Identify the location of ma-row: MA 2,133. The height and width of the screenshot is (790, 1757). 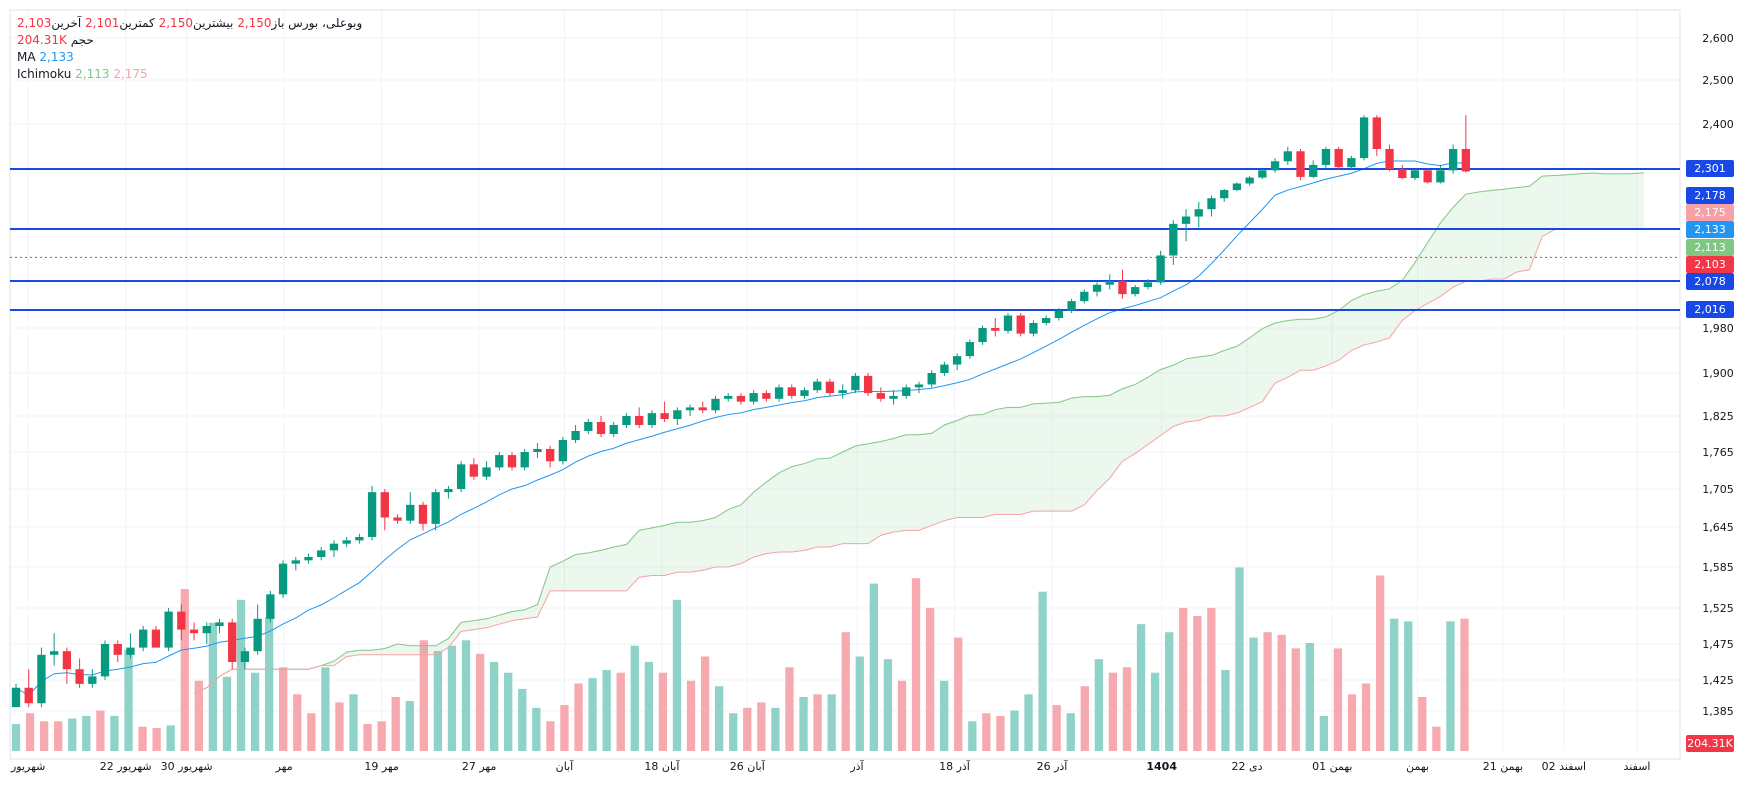
(189, 57).